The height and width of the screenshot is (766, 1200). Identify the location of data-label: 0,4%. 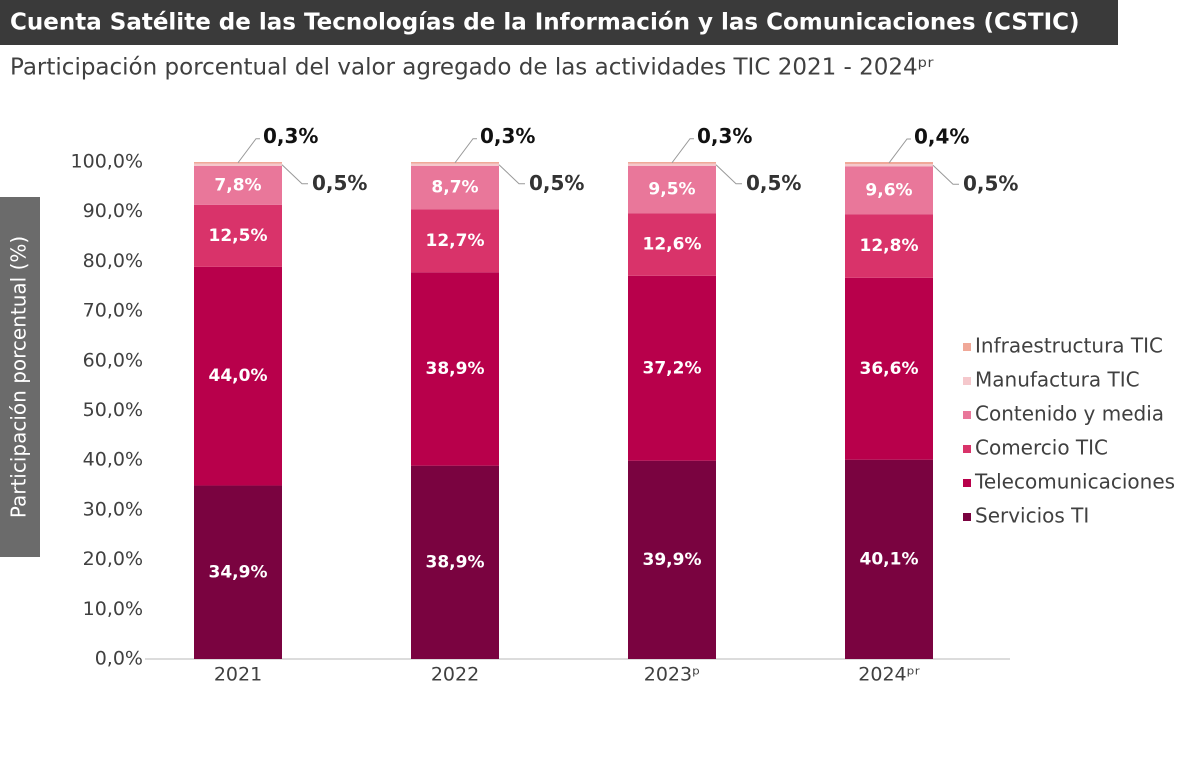
(941, 136).